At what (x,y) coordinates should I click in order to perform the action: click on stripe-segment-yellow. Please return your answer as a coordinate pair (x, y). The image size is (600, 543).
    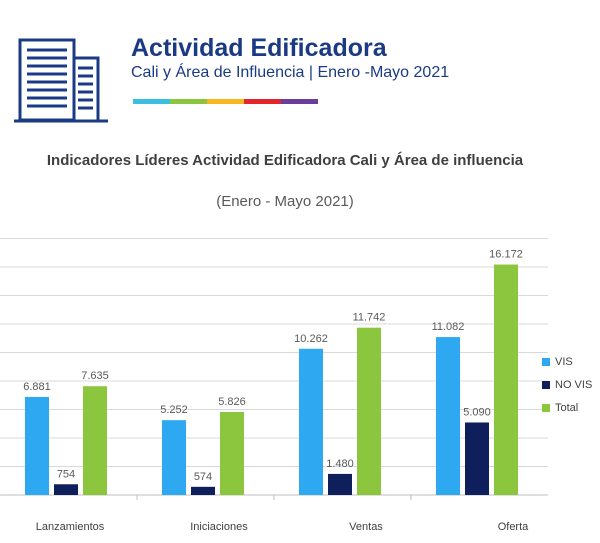
    Looking at the image, I should click on (225, 101).